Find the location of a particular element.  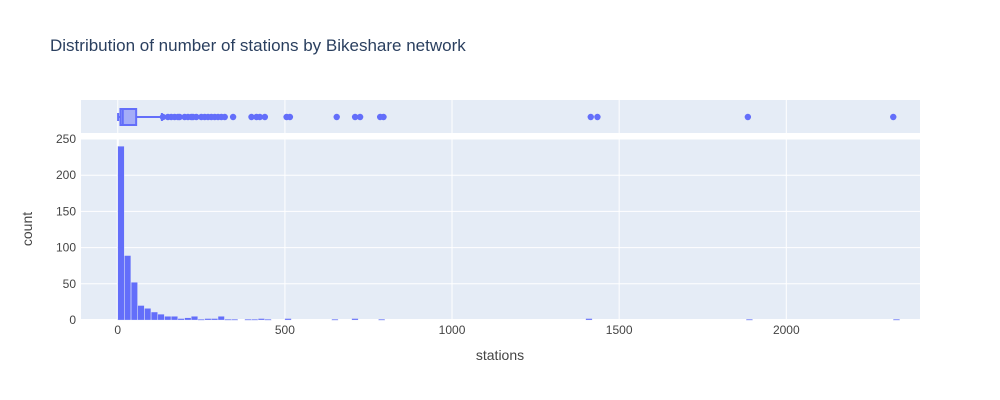

y-tick-label: 100 is located at coordinates (66, 248).